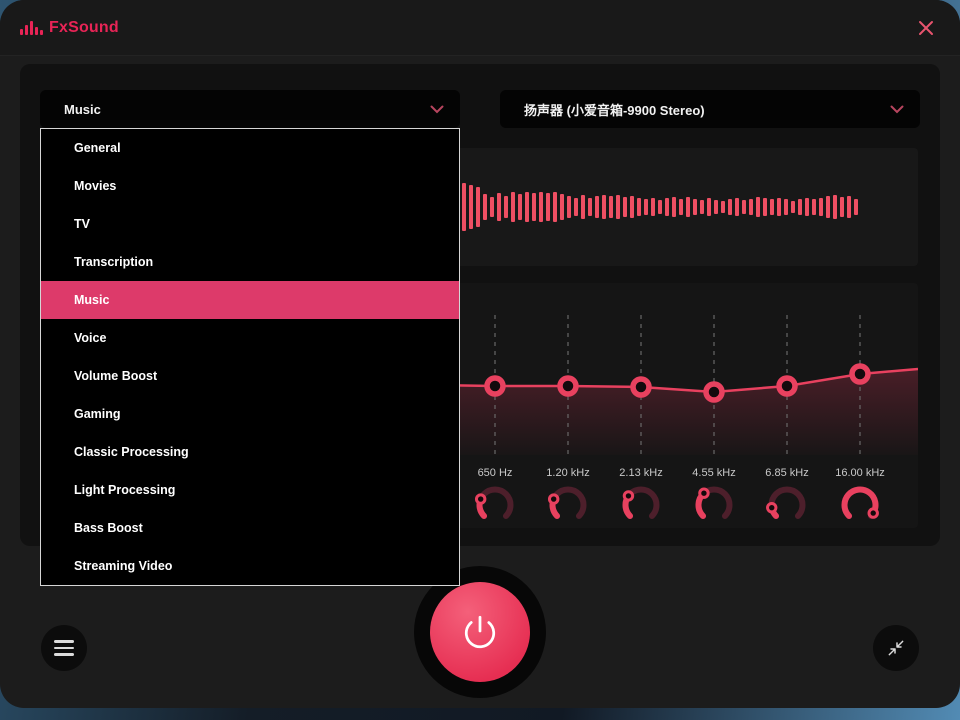 This screenshot has width=960, height=720. What do you see at coordinates (64, 641) in the screenshot?
I see `hamburger-icon` at bounding box center [64, 641].